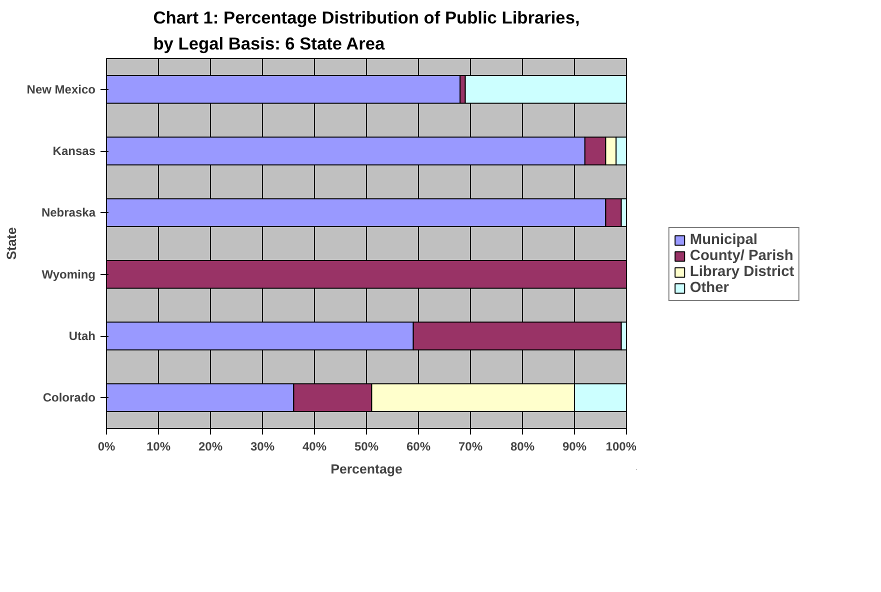 This screenshot has width=881, height=592. I want to click on legend-label: Library District, so click(742, 272).